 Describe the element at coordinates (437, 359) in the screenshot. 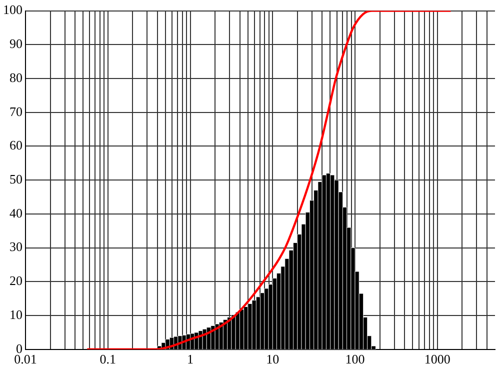

I see `x-tick-label: 1000` at that location.